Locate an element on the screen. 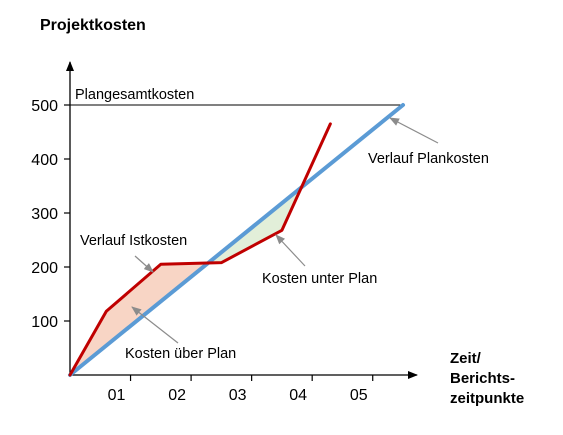 This screenshot has width=563, height=435. chart-title: Projektkosten is located at coordinates (93, 25).